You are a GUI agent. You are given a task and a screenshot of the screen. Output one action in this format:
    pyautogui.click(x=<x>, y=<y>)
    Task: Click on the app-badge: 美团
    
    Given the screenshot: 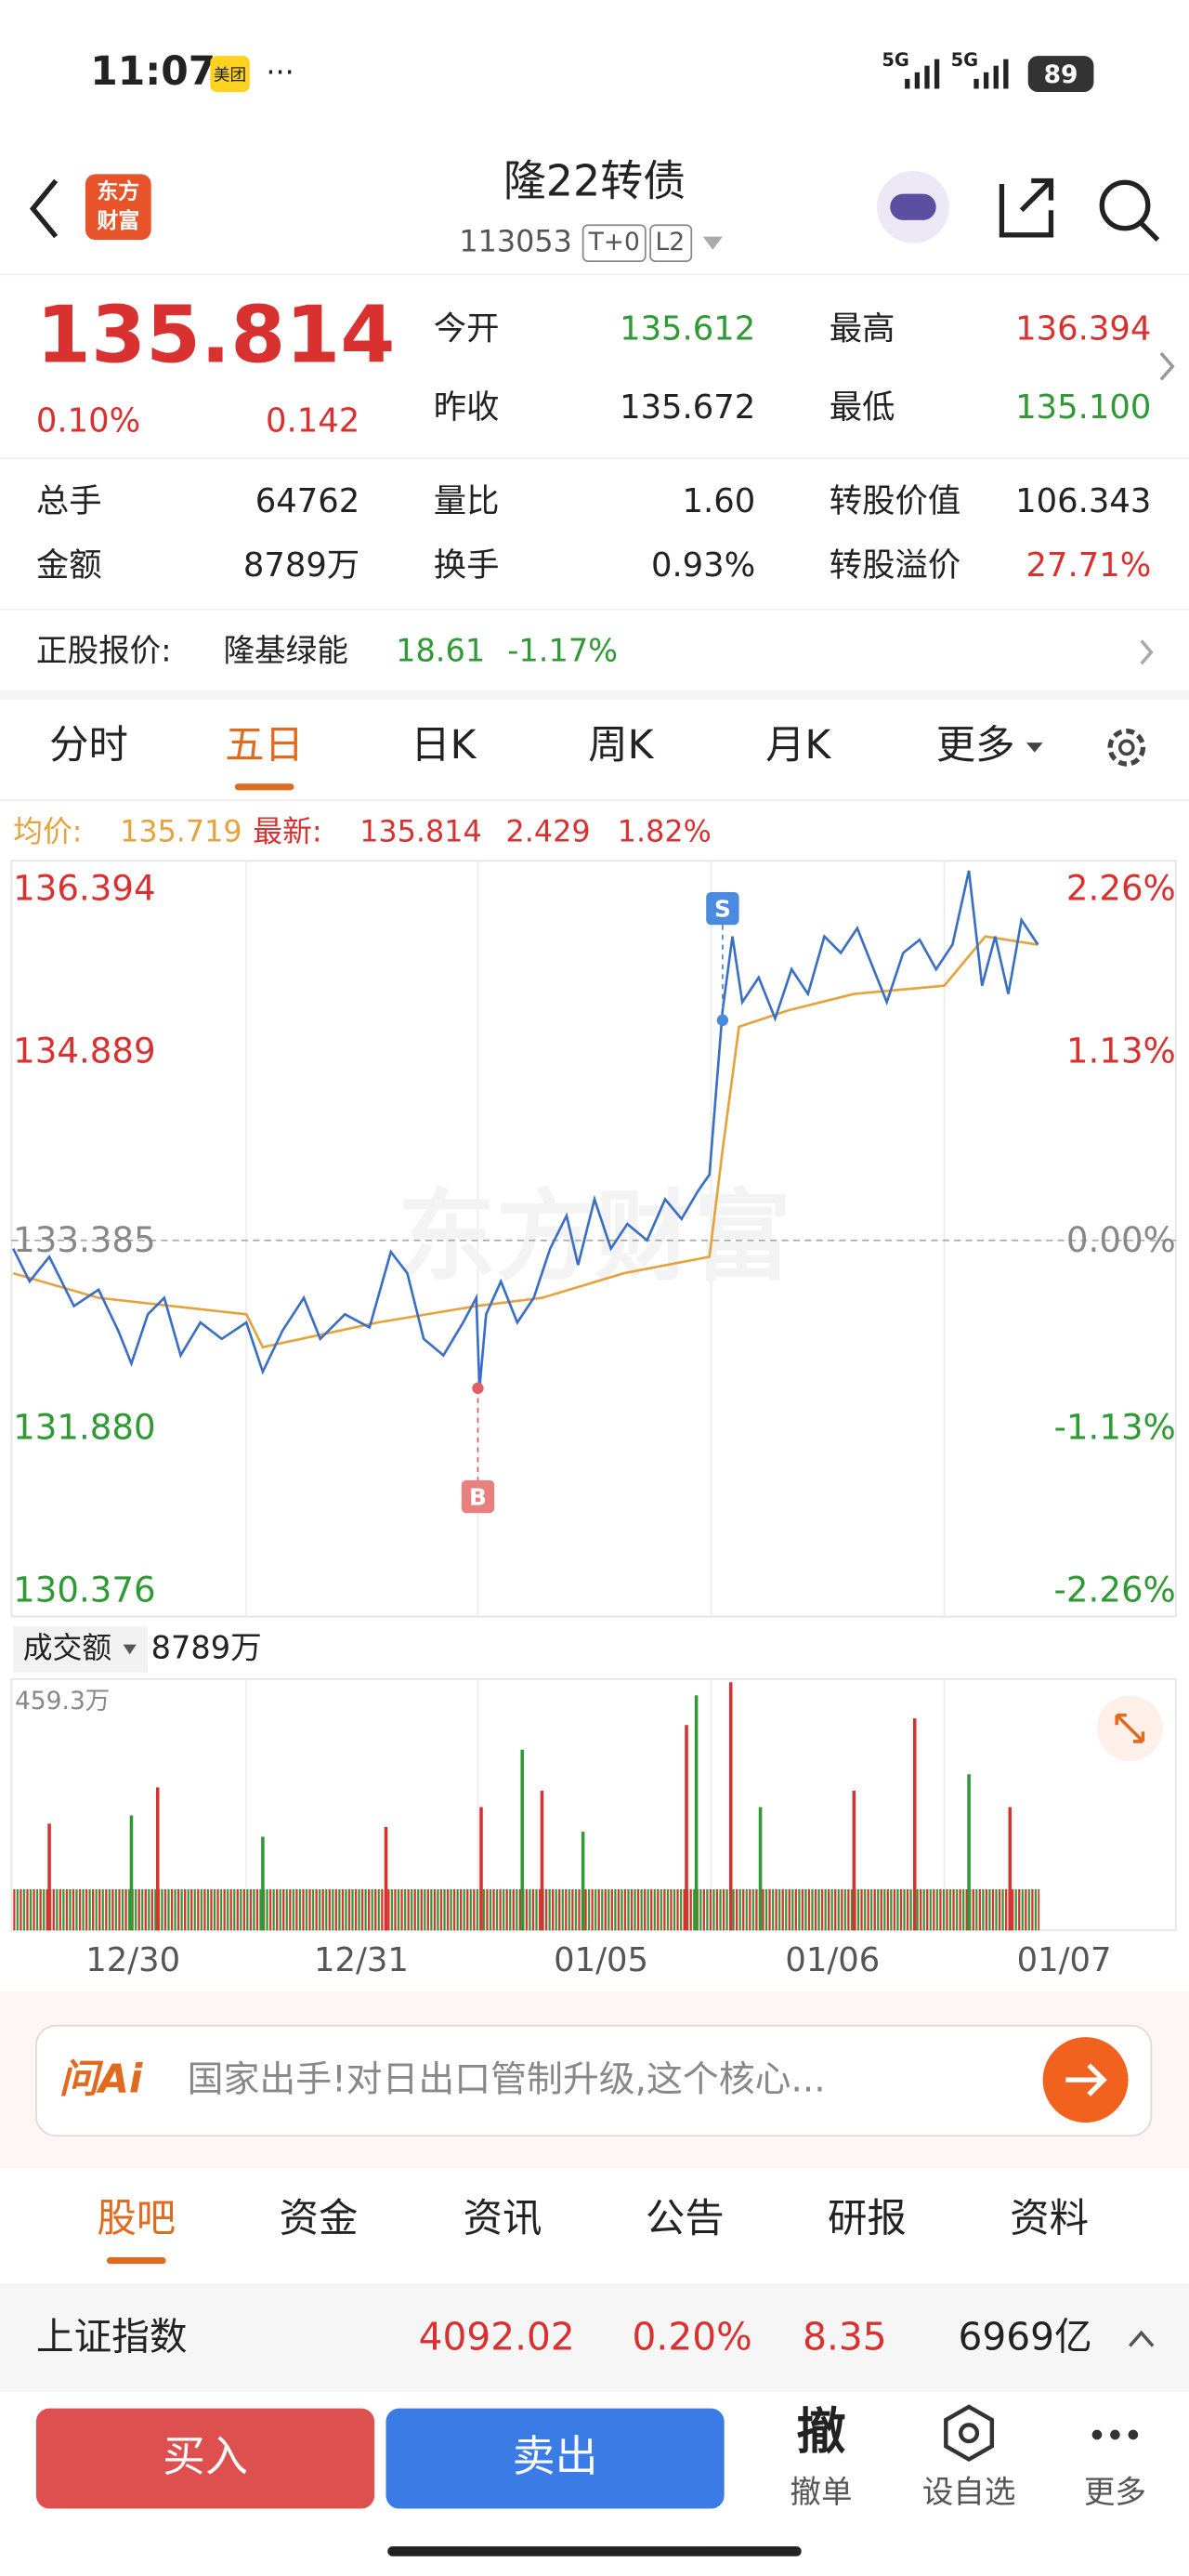 What is the action you would take?
    pyautogui.click(x=230, y=75)
    